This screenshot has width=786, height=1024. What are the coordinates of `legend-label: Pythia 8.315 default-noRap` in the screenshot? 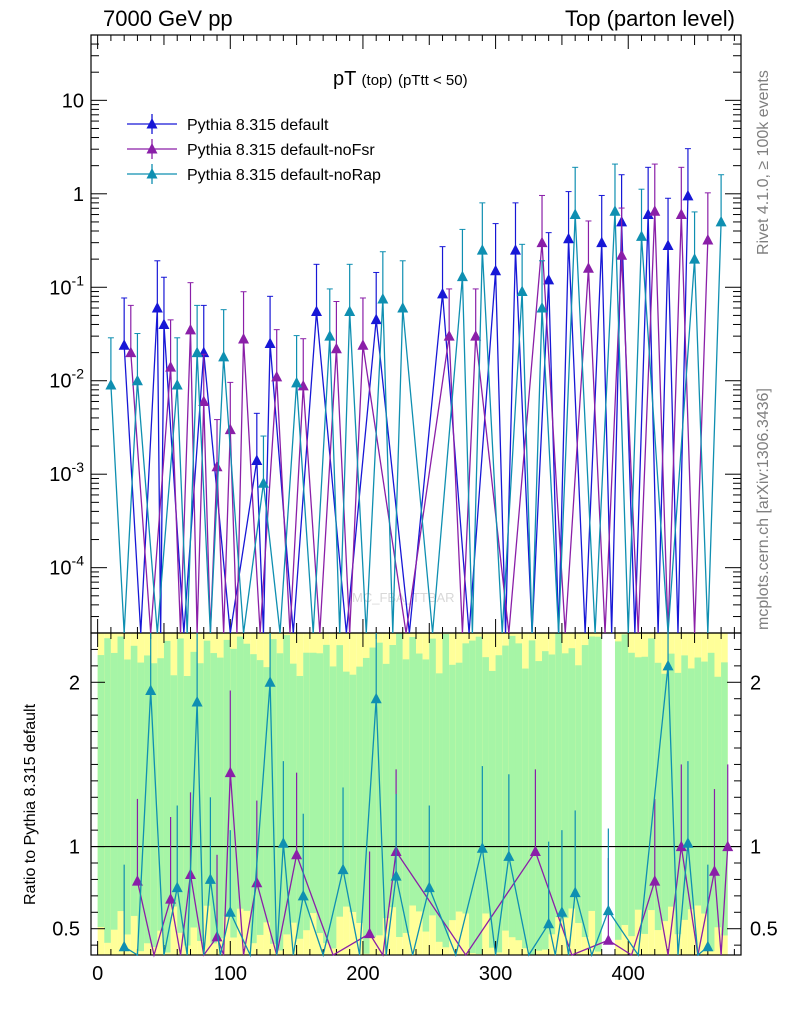 It's located at (284, 175).